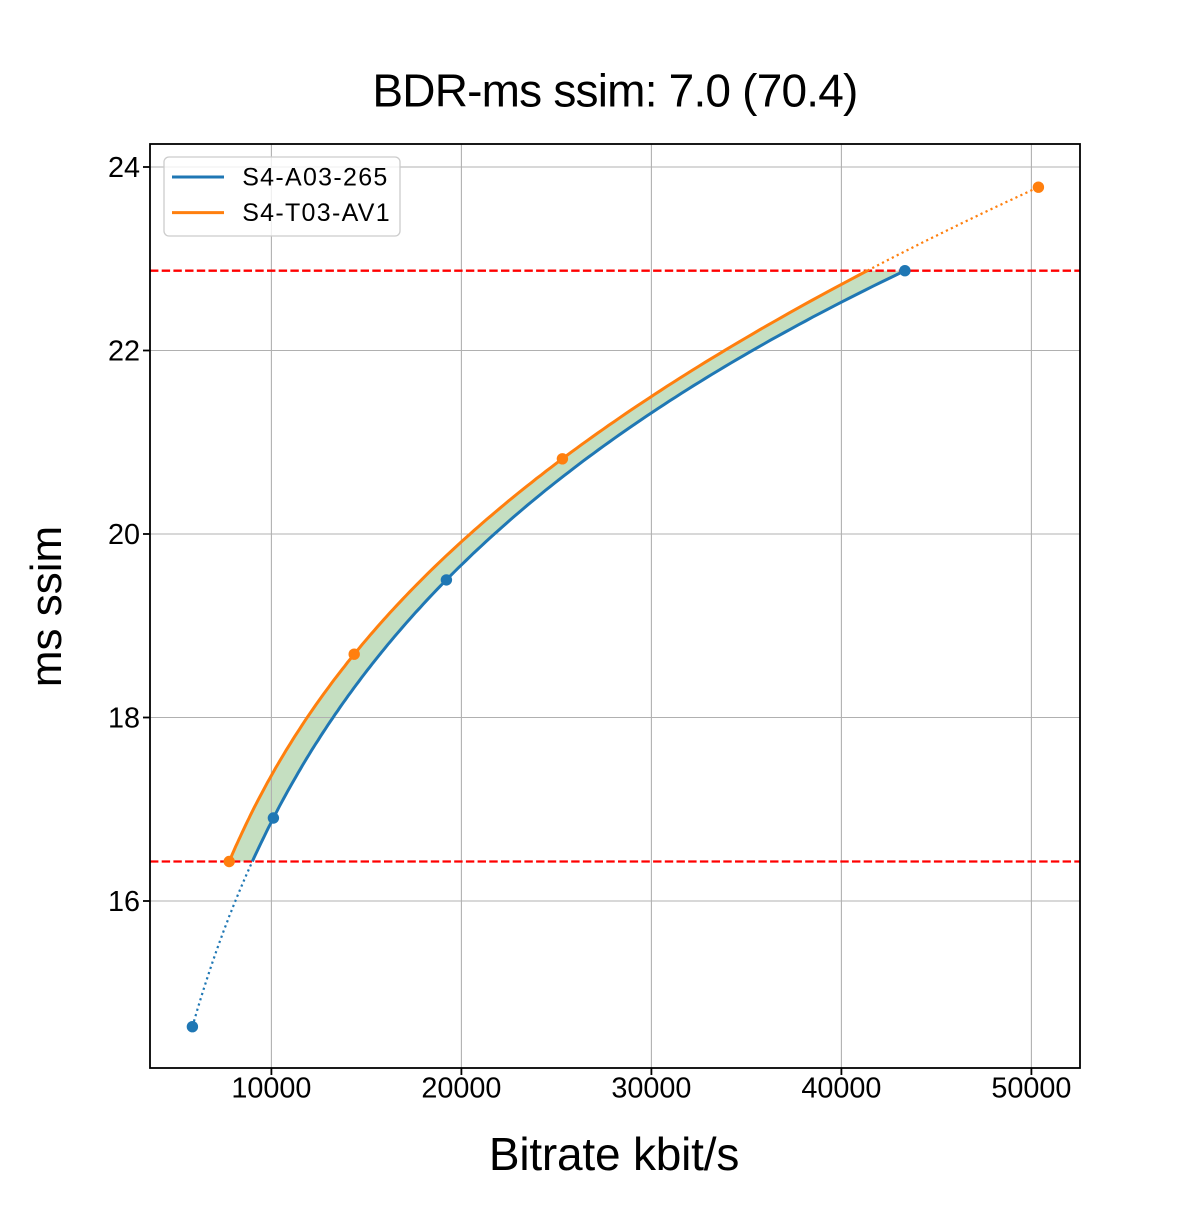 This screenshot has width=1200, height=1205. I want to click on svg-text: 24, so click(124, 168).